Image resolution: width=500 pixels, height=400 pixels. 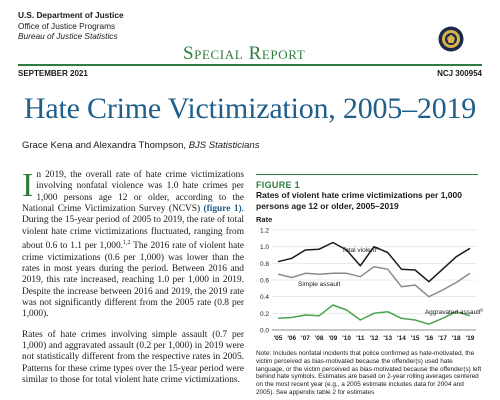 I want to click on y-tick-label: 0.8, so click(x=264, y=264).